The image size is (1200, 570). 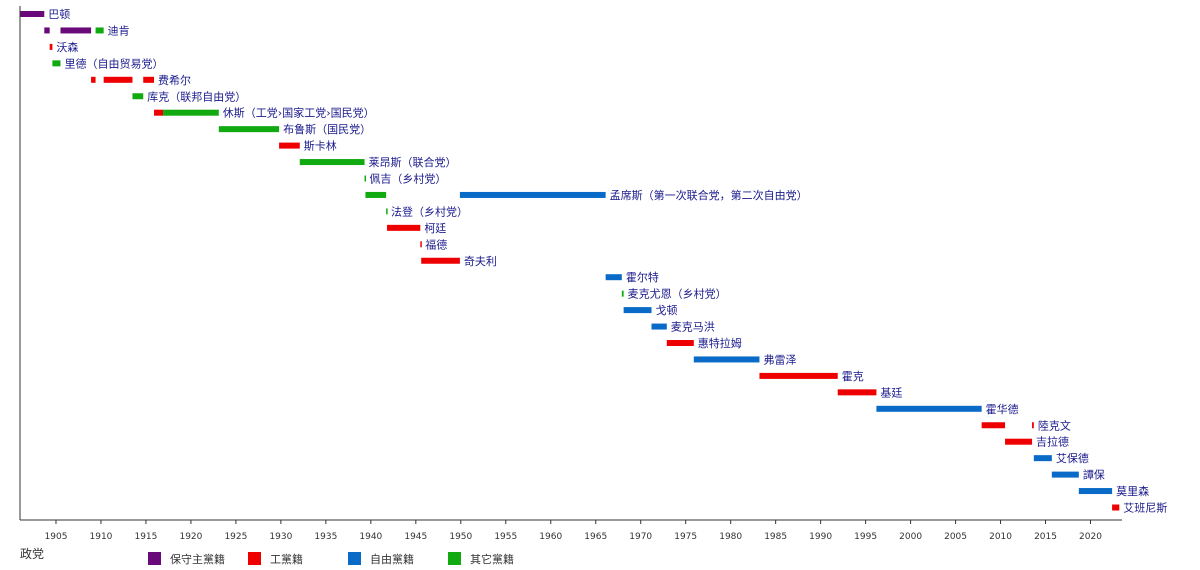 I want to click on legend-label: 工黨籍, so click(x=286, y=559).